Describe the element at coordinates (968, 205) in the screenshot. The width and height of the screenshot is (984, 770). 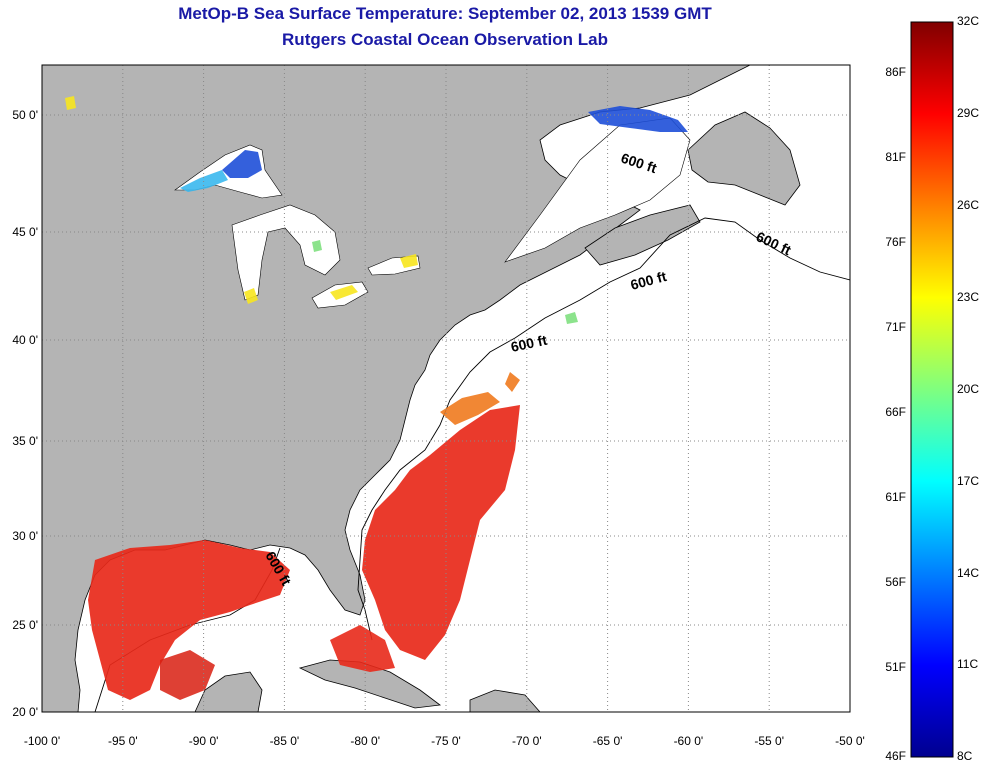
I see `colorbar-celsius-label: 26C` at that location.